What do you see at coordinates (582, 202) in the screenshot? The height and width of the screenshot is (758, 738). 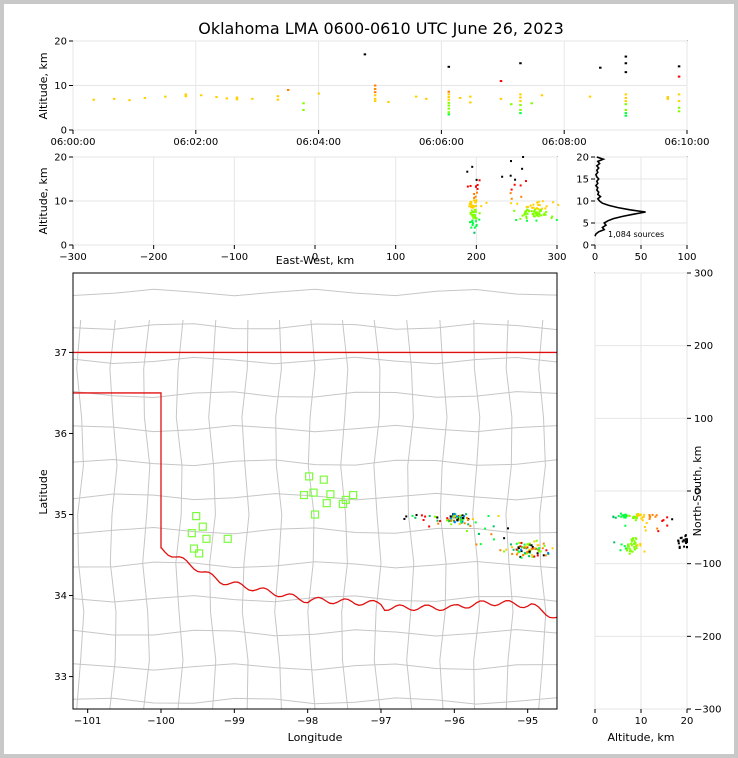 I see `altitude-histogram-y-tick-label: 10` at bounding box center [582, 202].